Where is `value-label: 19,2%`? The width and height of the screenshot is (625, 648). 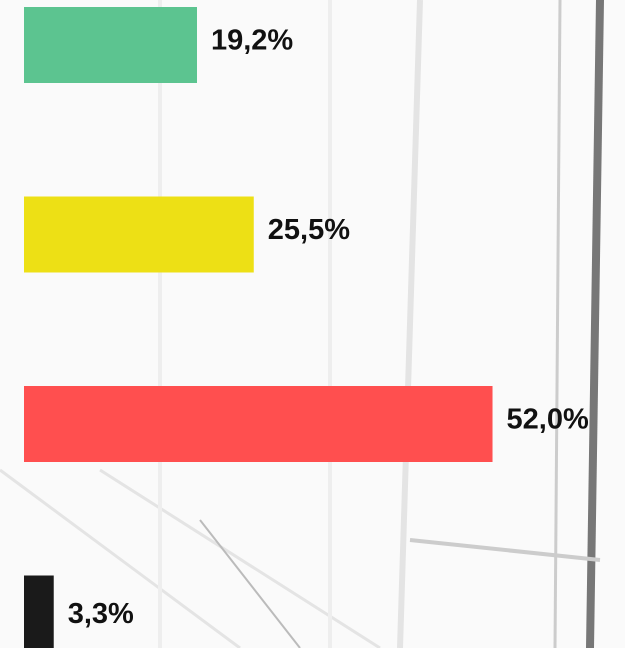
value-label: 19,2% is located at coordinates (252, 41).